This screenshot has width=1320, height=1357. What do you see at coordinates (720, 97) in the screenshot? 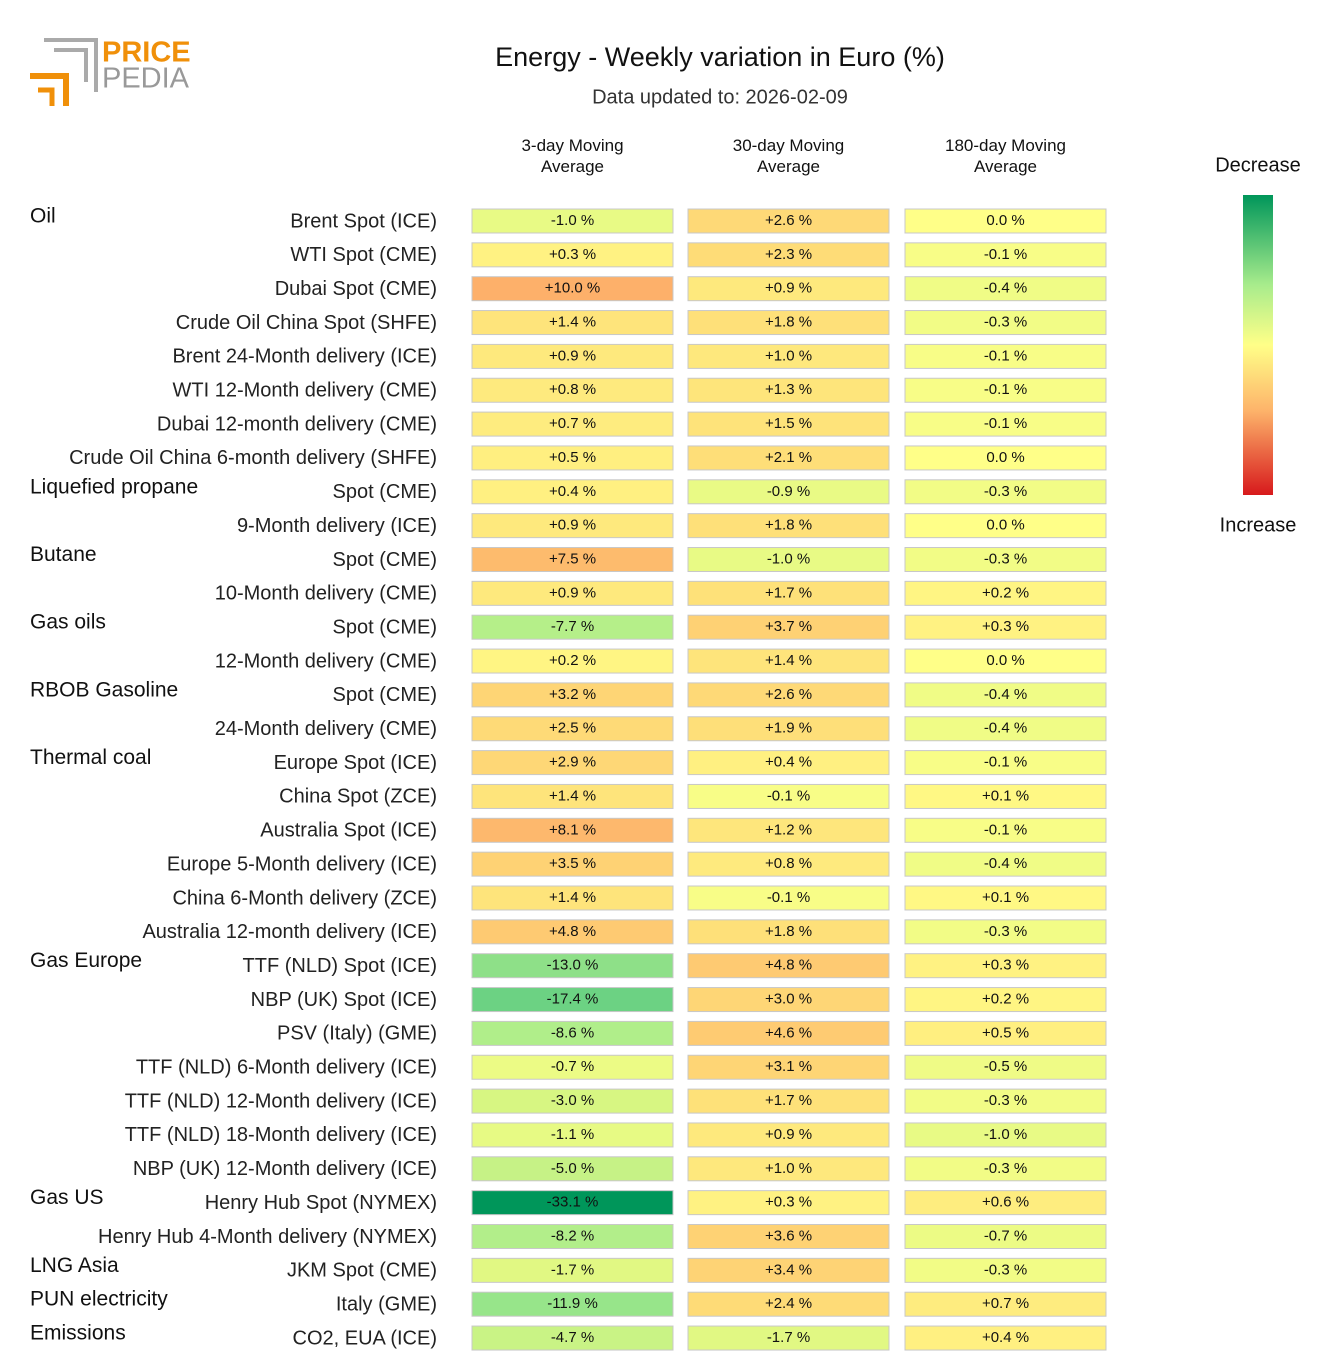
I see `chart-subtitle: Data updated to: 2026-02-09` at bounding box center [720, 97].